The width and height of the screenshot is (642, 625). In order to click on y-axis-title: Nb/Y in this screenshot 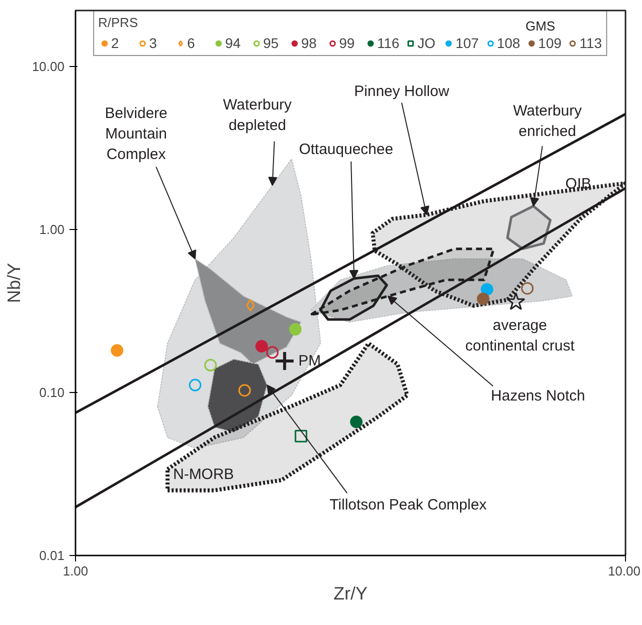, I will do `click(14, 283)`.